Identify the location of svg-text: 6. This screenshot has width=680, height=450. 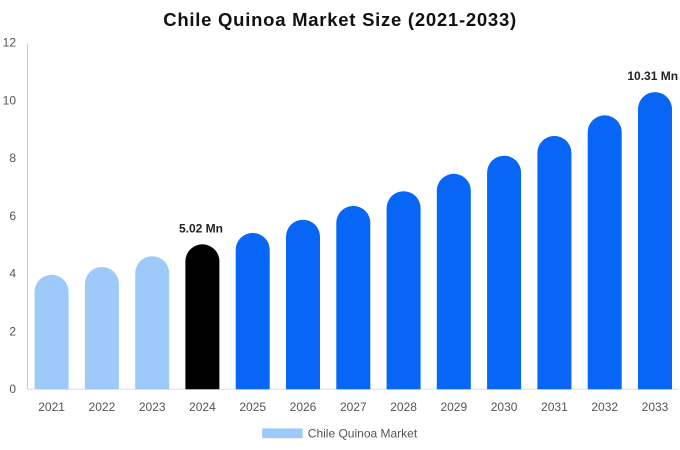
(12, 216).